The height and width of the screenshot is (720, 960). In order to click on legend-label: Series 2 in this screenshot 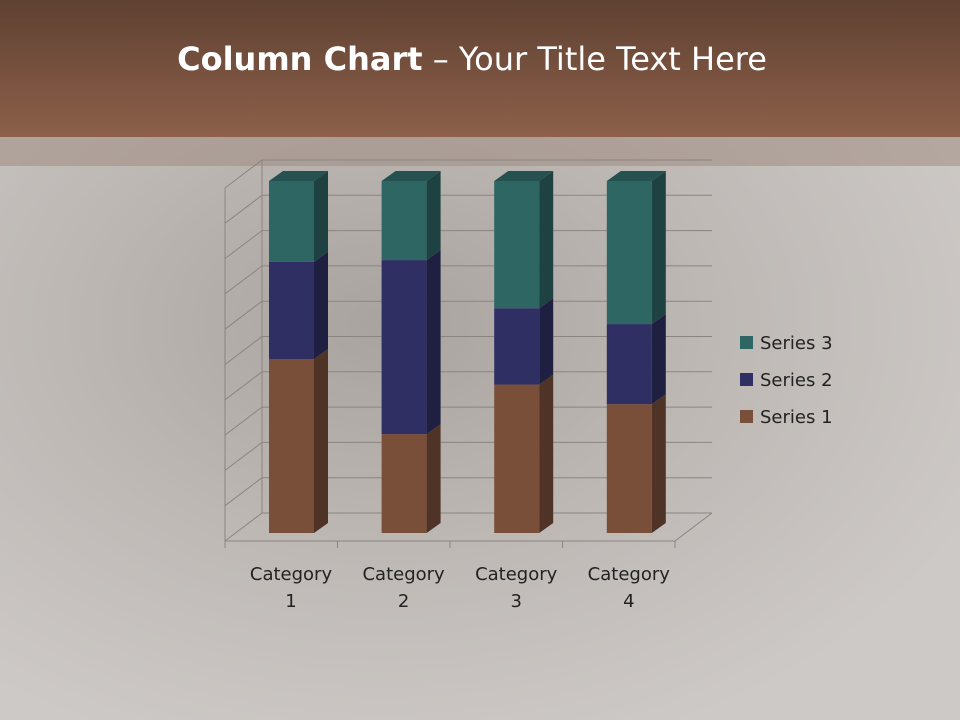, I will do `click(796, 380)`.